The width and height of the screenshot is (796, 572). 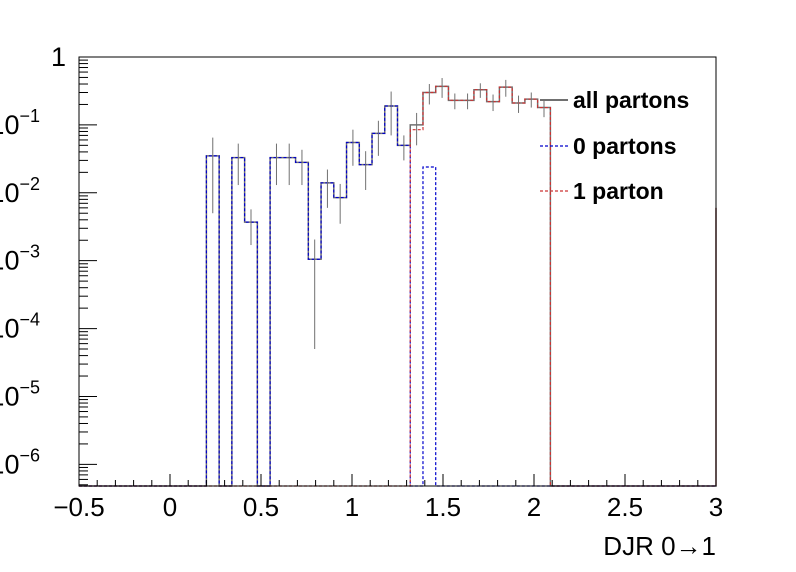 I want to click on x-tick-label: 1.5, so click(x=443, y=507).